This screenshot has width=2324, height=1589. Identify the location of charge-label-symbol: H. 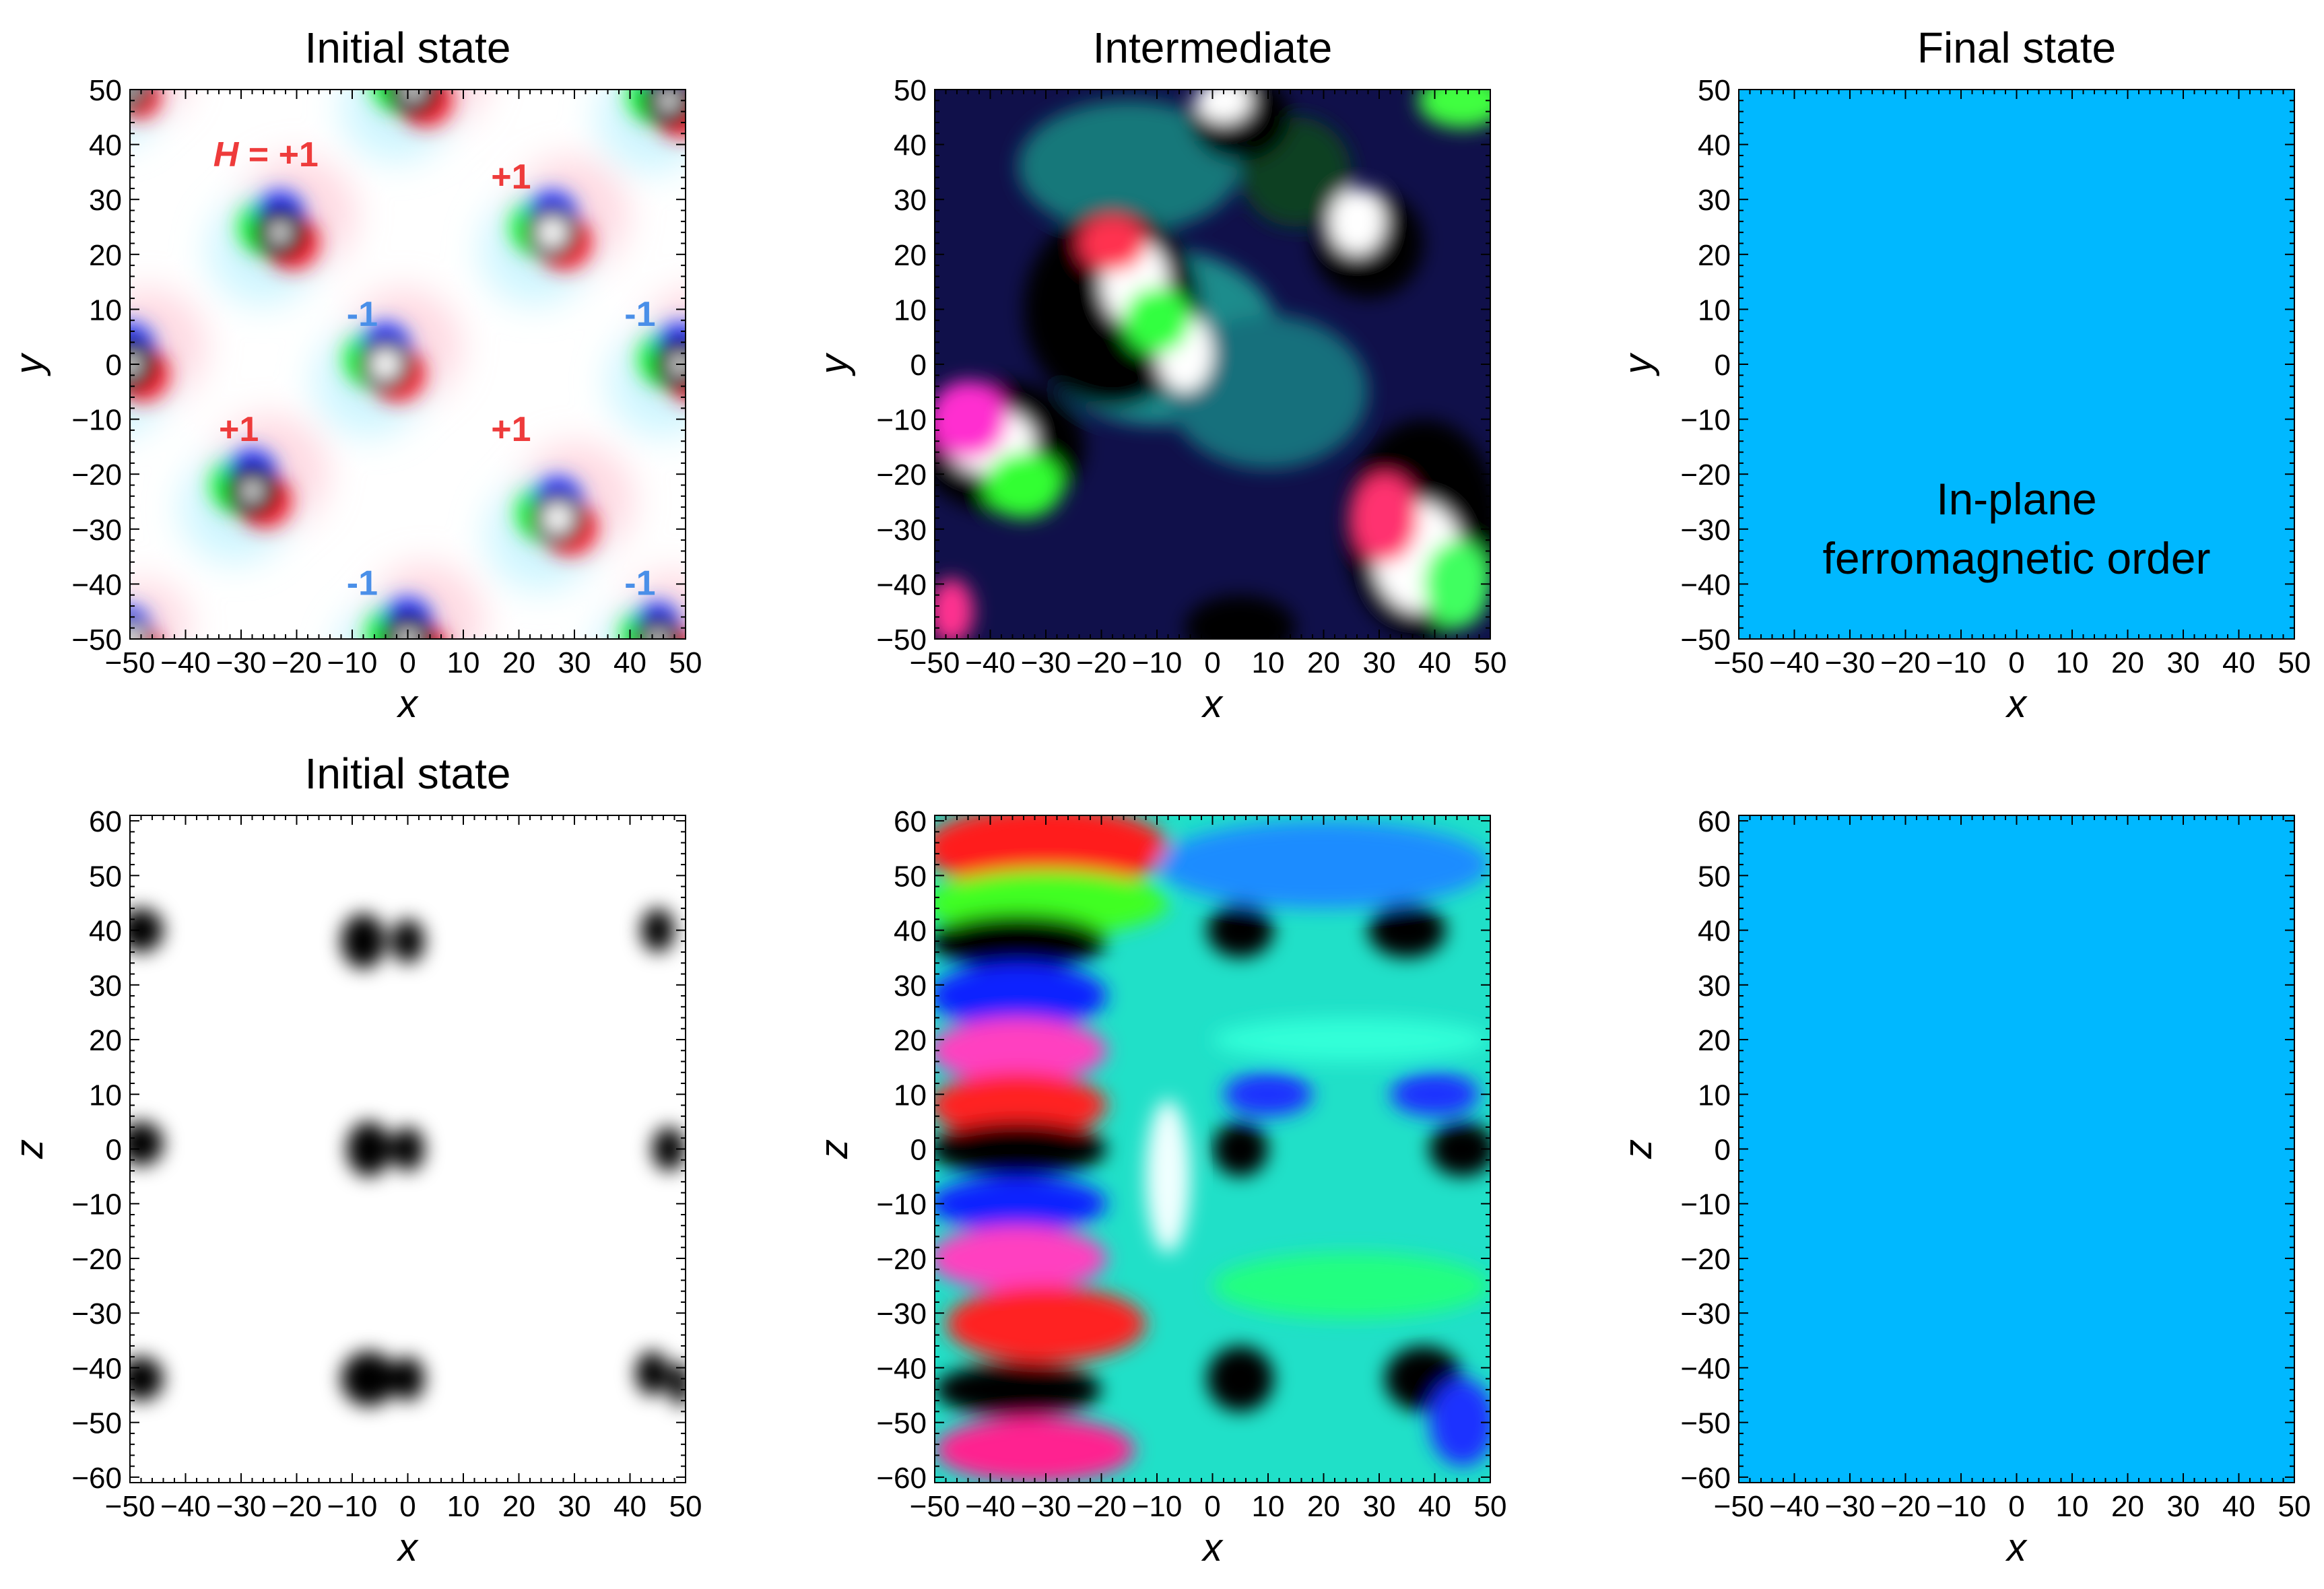
(231, 154).